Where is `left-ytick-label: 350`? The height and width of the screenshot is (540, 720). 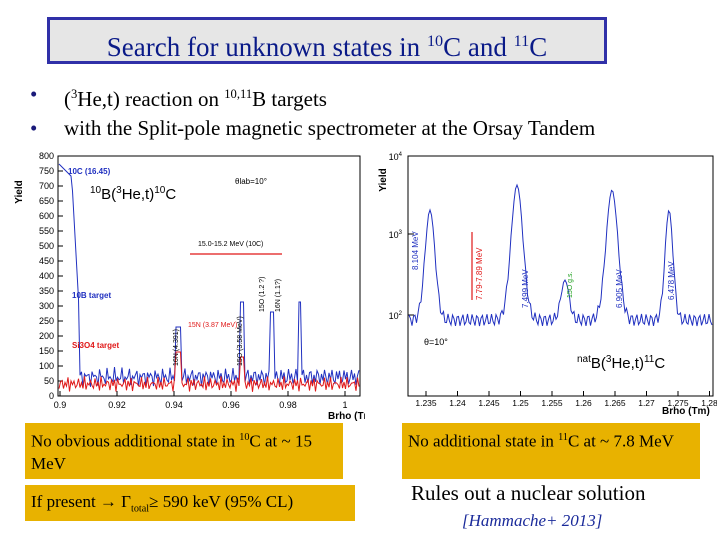
left-ytick-label: 350 is located at coordinates (46, 291).